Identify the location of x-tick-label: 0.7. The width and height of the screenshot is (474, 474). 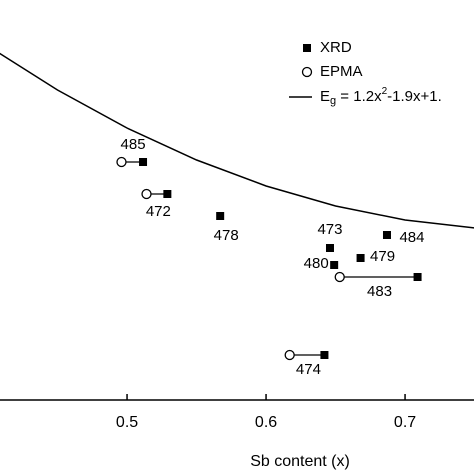
(405, 422).